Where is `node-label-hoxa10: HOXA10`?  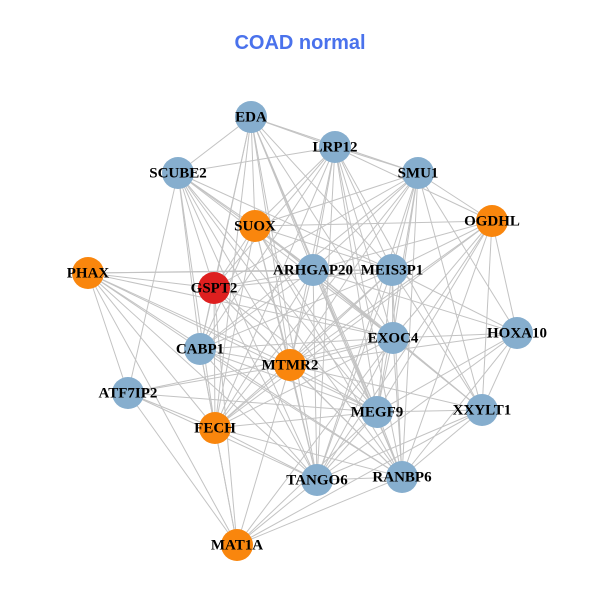
node-label-hoxa10: HOXA10 is located at coordinates (517, 333).